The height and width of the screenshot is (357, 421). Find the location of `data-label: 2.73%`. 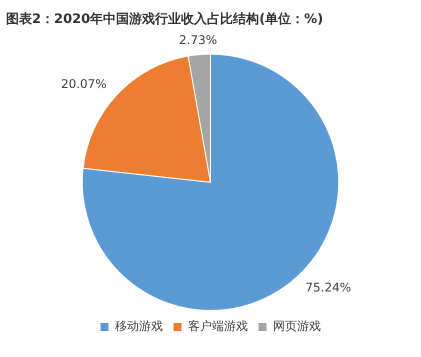

data-label: 2.73% is located at coordinates (198, 39).